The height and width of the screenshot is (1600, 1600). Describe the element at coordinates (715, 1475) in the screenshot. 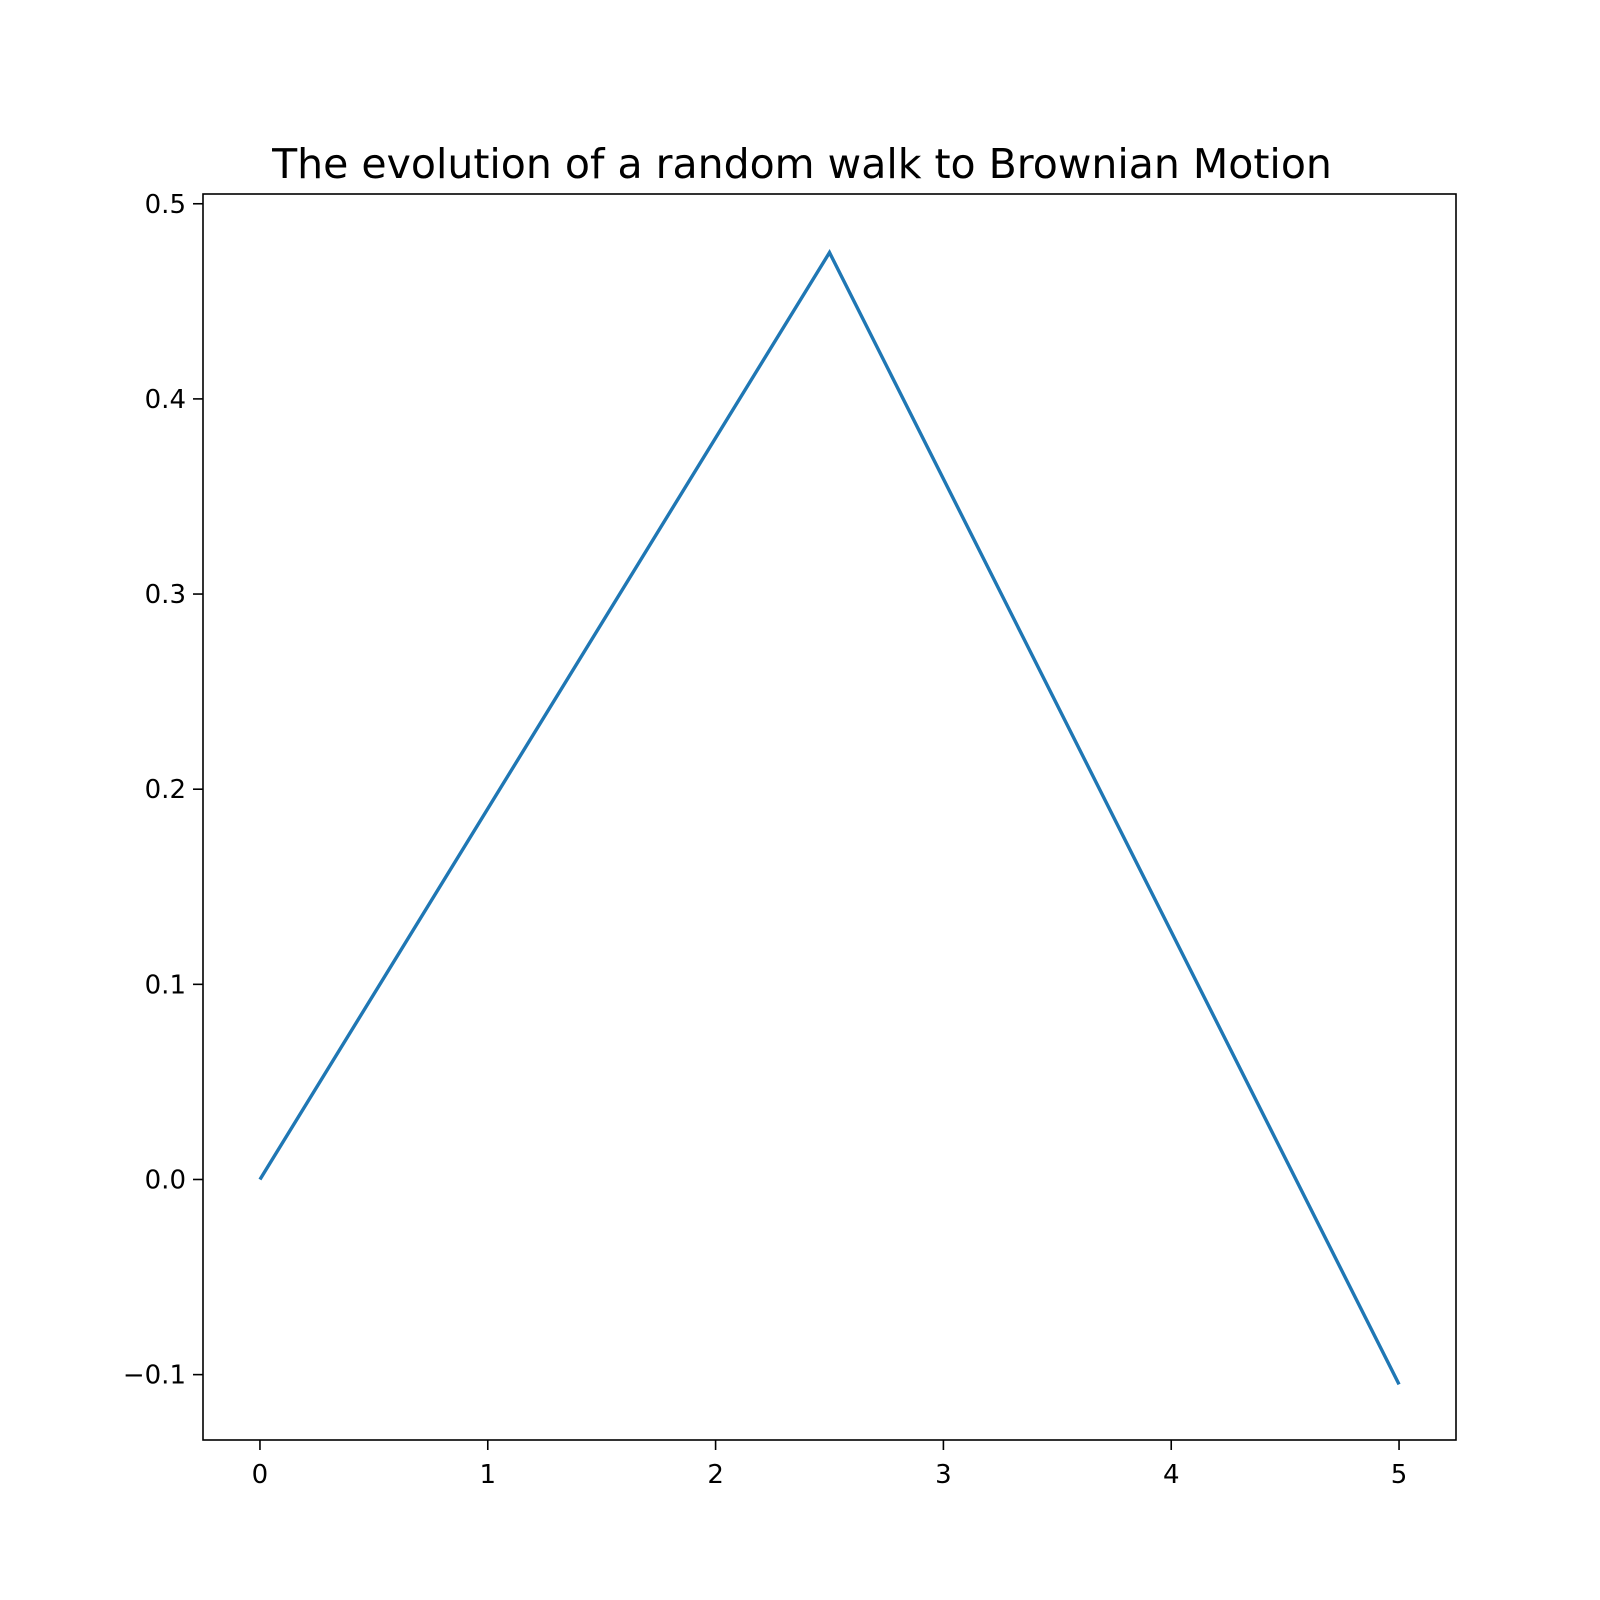

I see `x-tick-label: 2` at that location.